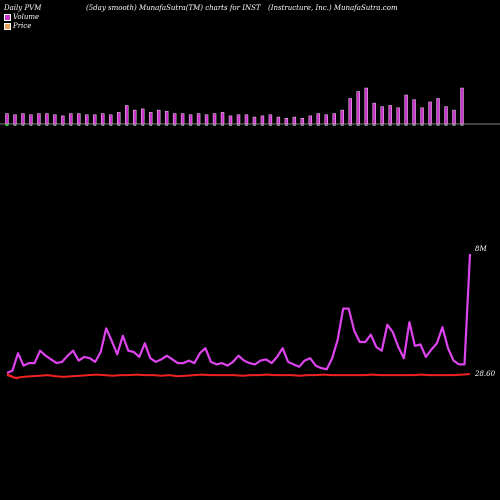 Image resolution: width=500 pixels, height=500 pixels. Describe the element at coordinates (23, 8) in the screenshot. I see `chart-title-left: Daily PVM` at that location.